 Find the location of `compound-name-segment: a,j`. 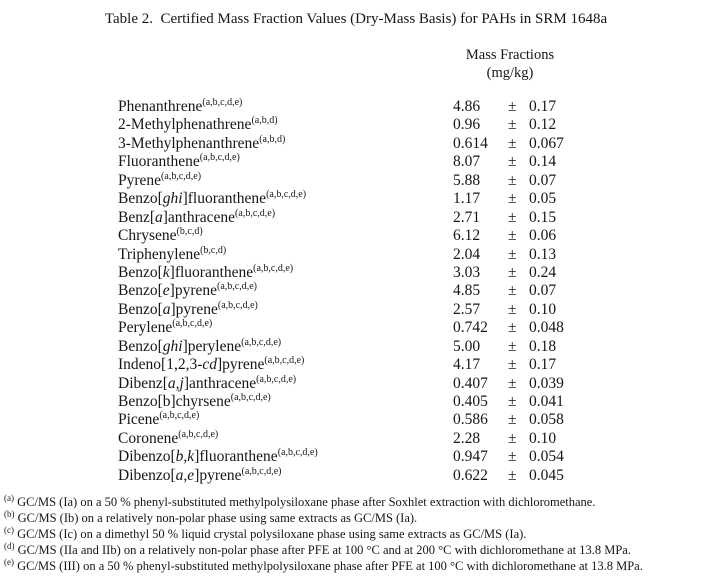

compound-name-segment: a,j is located at coordinates (175, 383).